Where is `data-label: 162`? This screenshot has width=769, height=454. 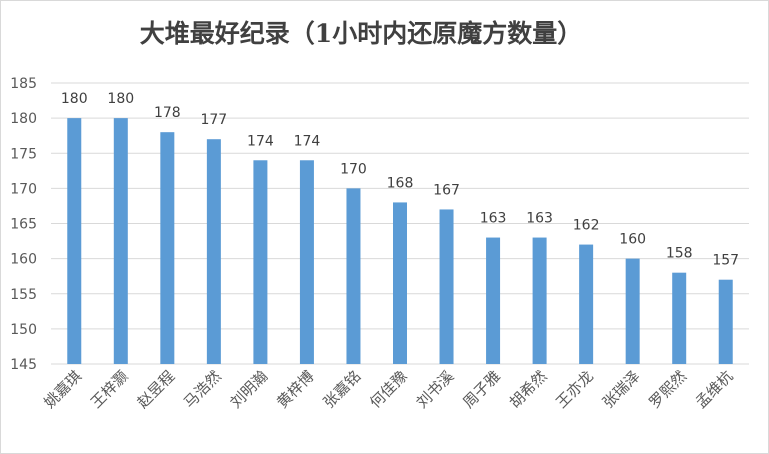 data-label: 162 is located at coordinates (586, 226).